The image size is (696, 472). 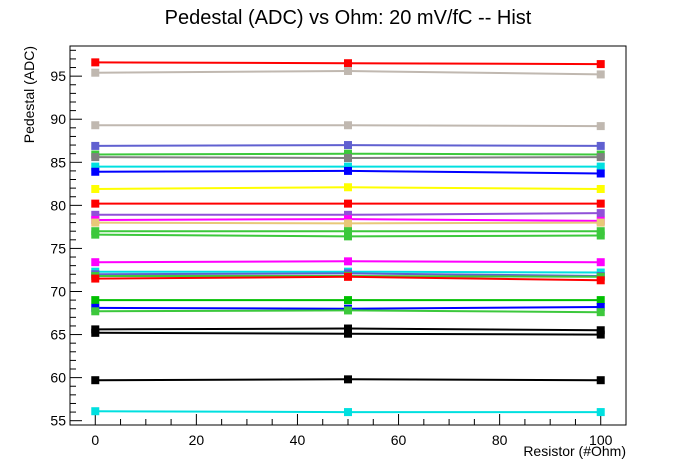 I want to click on y-axis-label: Pedestal (ADC), so click(x=29, y=94).